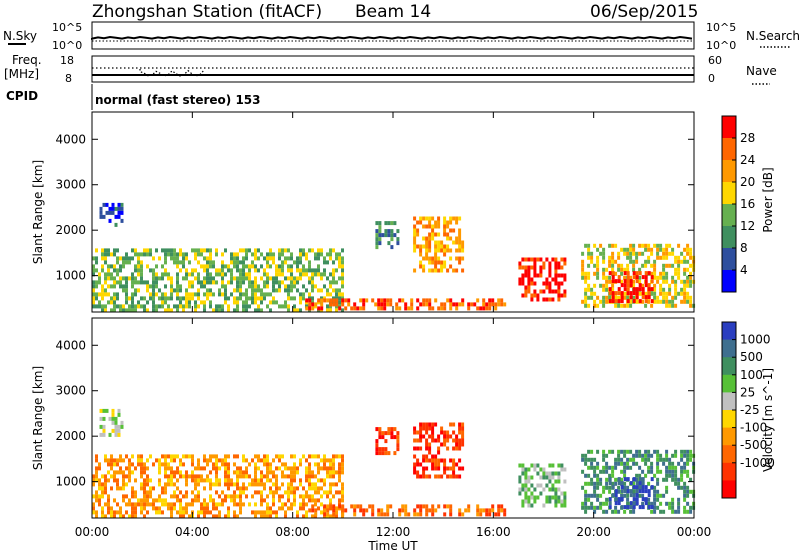  Describe the element at coordinates (729, 331) in the screenshot. I see `colorbar-swatch` at that location.